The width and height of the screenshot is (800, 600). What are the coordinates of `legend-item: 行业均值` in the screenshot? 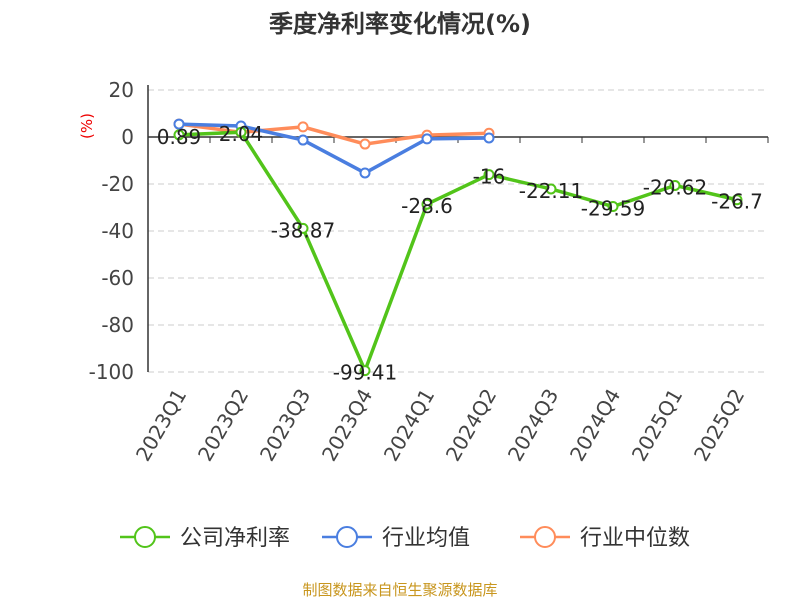 It's located at (426, 538).